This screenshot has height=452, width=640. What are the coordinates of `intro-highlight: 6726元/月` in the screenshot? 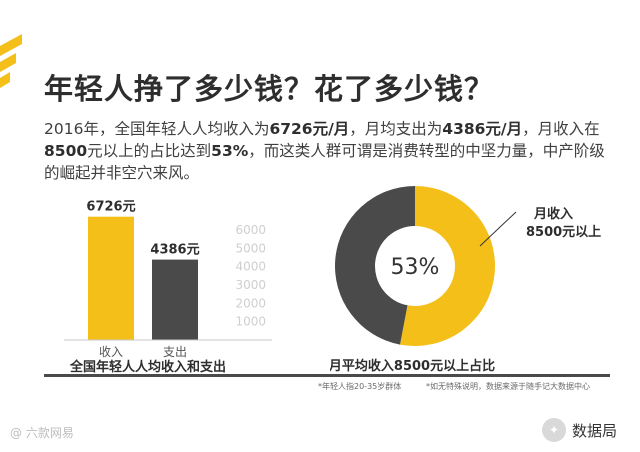 It's located at (309, 129).